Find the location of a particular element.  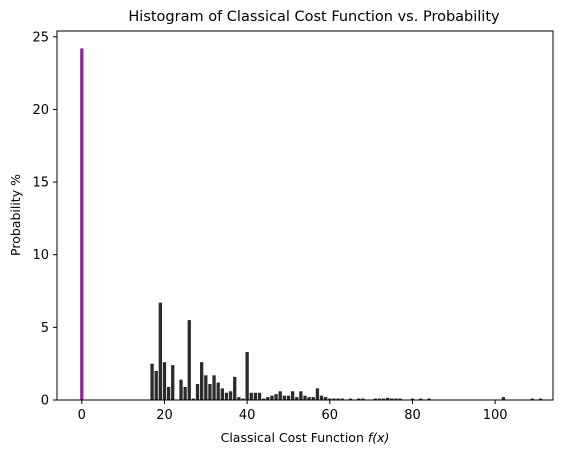

y-tick-label: 20 is located at coordinates (40, 110).